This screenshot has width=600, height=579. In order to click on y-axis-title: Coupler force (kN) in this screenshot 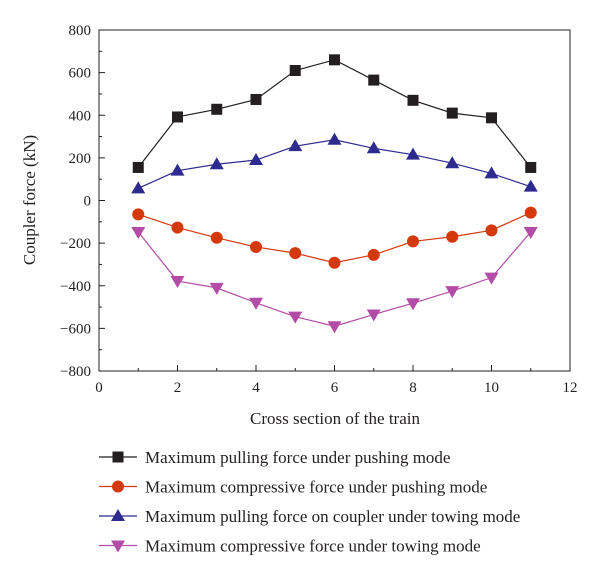, I will do `click(29, 200)`.